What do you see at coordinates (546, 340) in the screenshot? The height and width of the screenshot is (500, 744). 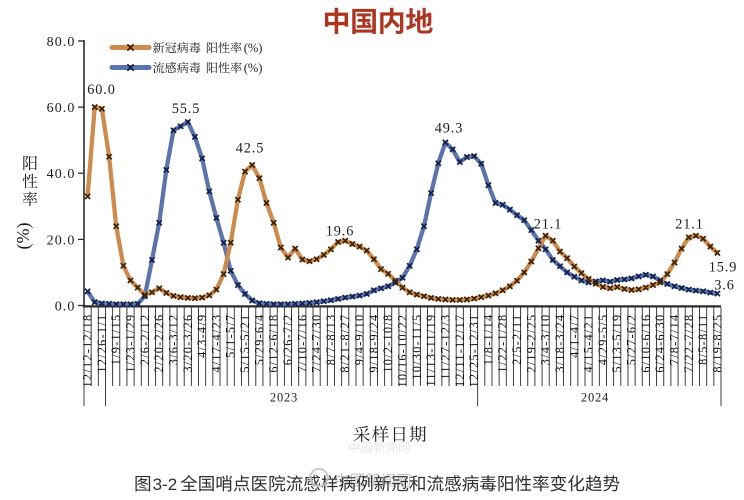 I see `svg-text: 3/4-3/10` at bounding box center [546, 340].